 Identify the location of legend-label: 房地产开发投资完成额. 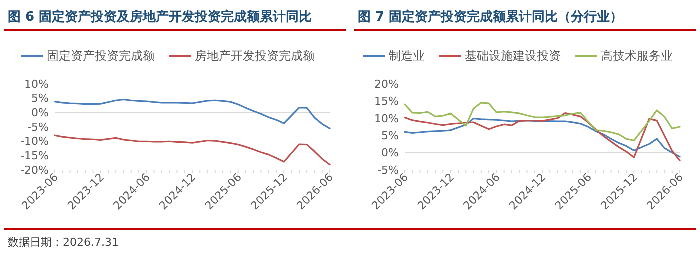
(255, 56).